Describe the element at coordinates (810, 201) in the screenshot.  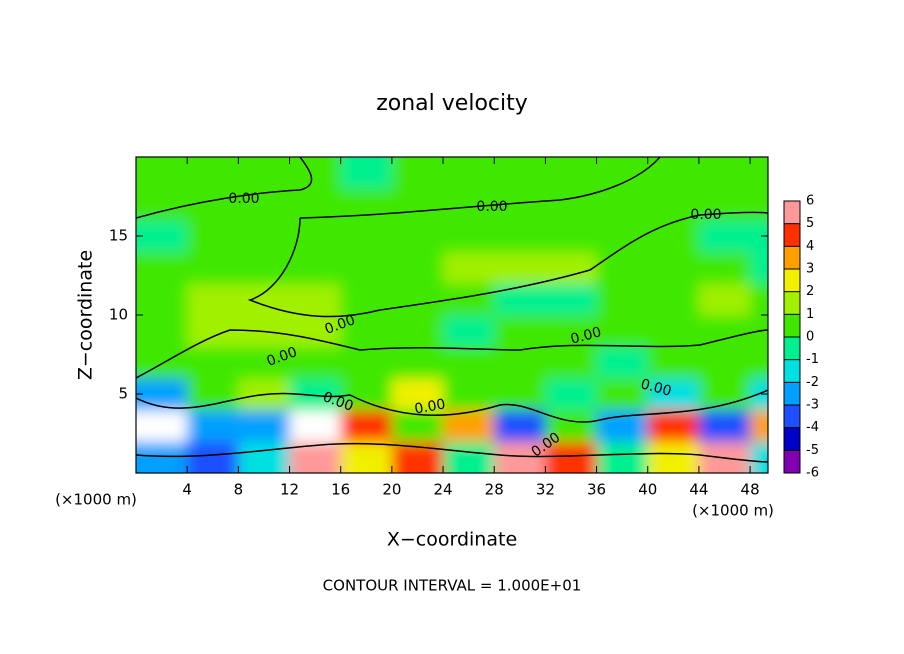
I see `colorbar-tick-label: 6` at that location.